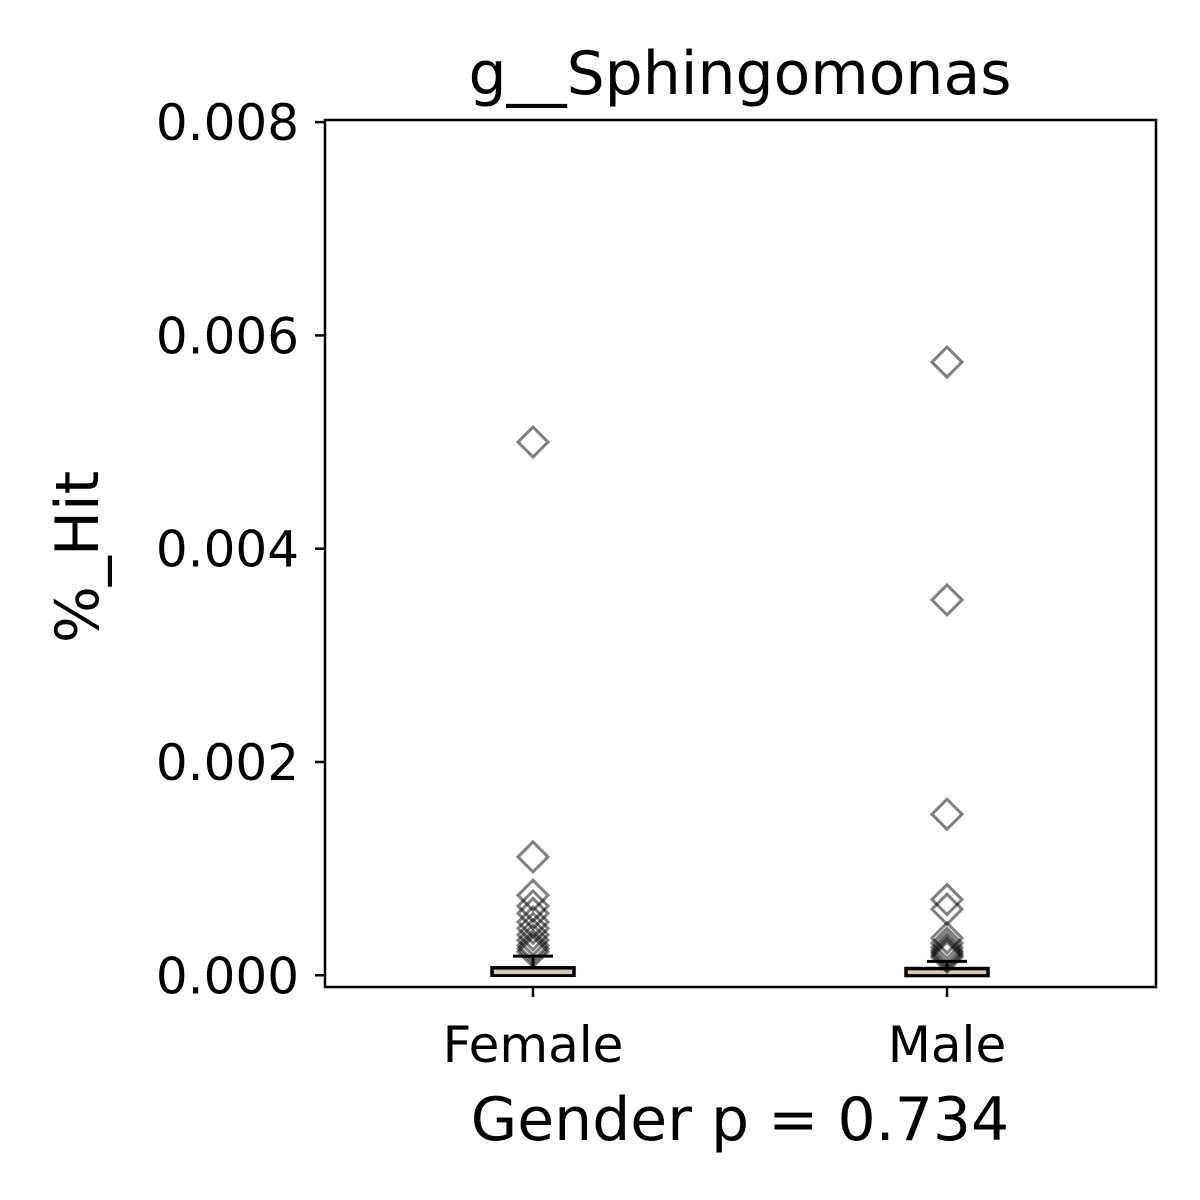 This screenshot has height=1200, width=1200. What do you see at coordinates (740, 1120) in the screenshot?
I see `x-axis-label: Gender p = 0.734` at bounding box center [740, 1120].